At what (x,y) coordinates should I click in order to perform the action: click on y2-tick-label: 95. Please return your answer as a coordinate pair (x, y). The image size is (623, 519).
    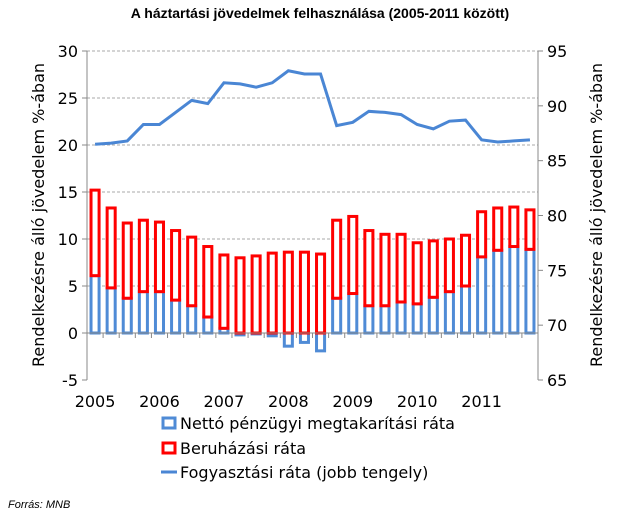
    Looking at the image, I should click on (557, 51).